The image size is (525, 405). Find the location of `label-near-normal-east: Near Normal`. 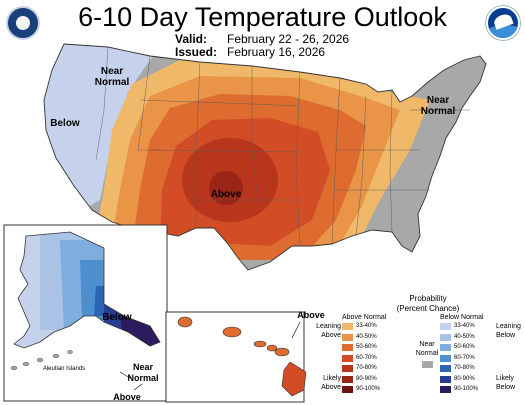

label-near-normal-east: Near Normal is located at coordinates (438, 106).